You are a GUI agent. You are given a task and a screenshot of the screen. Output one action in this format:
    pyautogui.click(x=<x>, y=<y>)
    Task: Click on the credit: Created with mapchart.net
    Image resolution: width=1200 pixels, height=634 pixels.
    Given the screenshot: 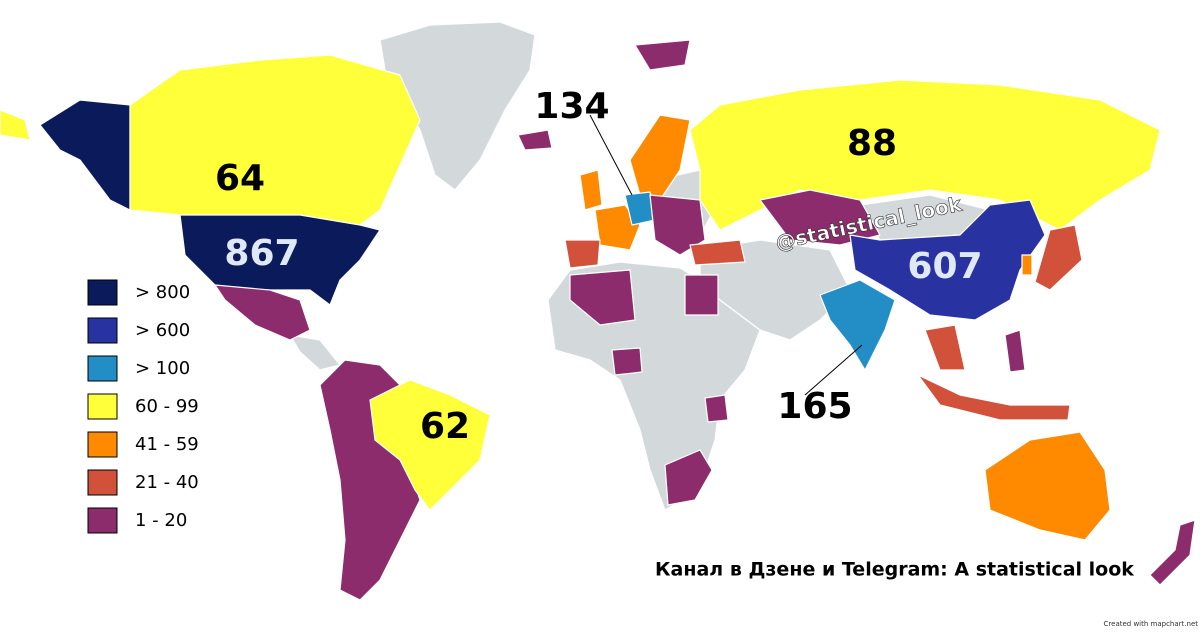 What is the action you would take?
    pyautogui.click(x=1151, y=624)
    